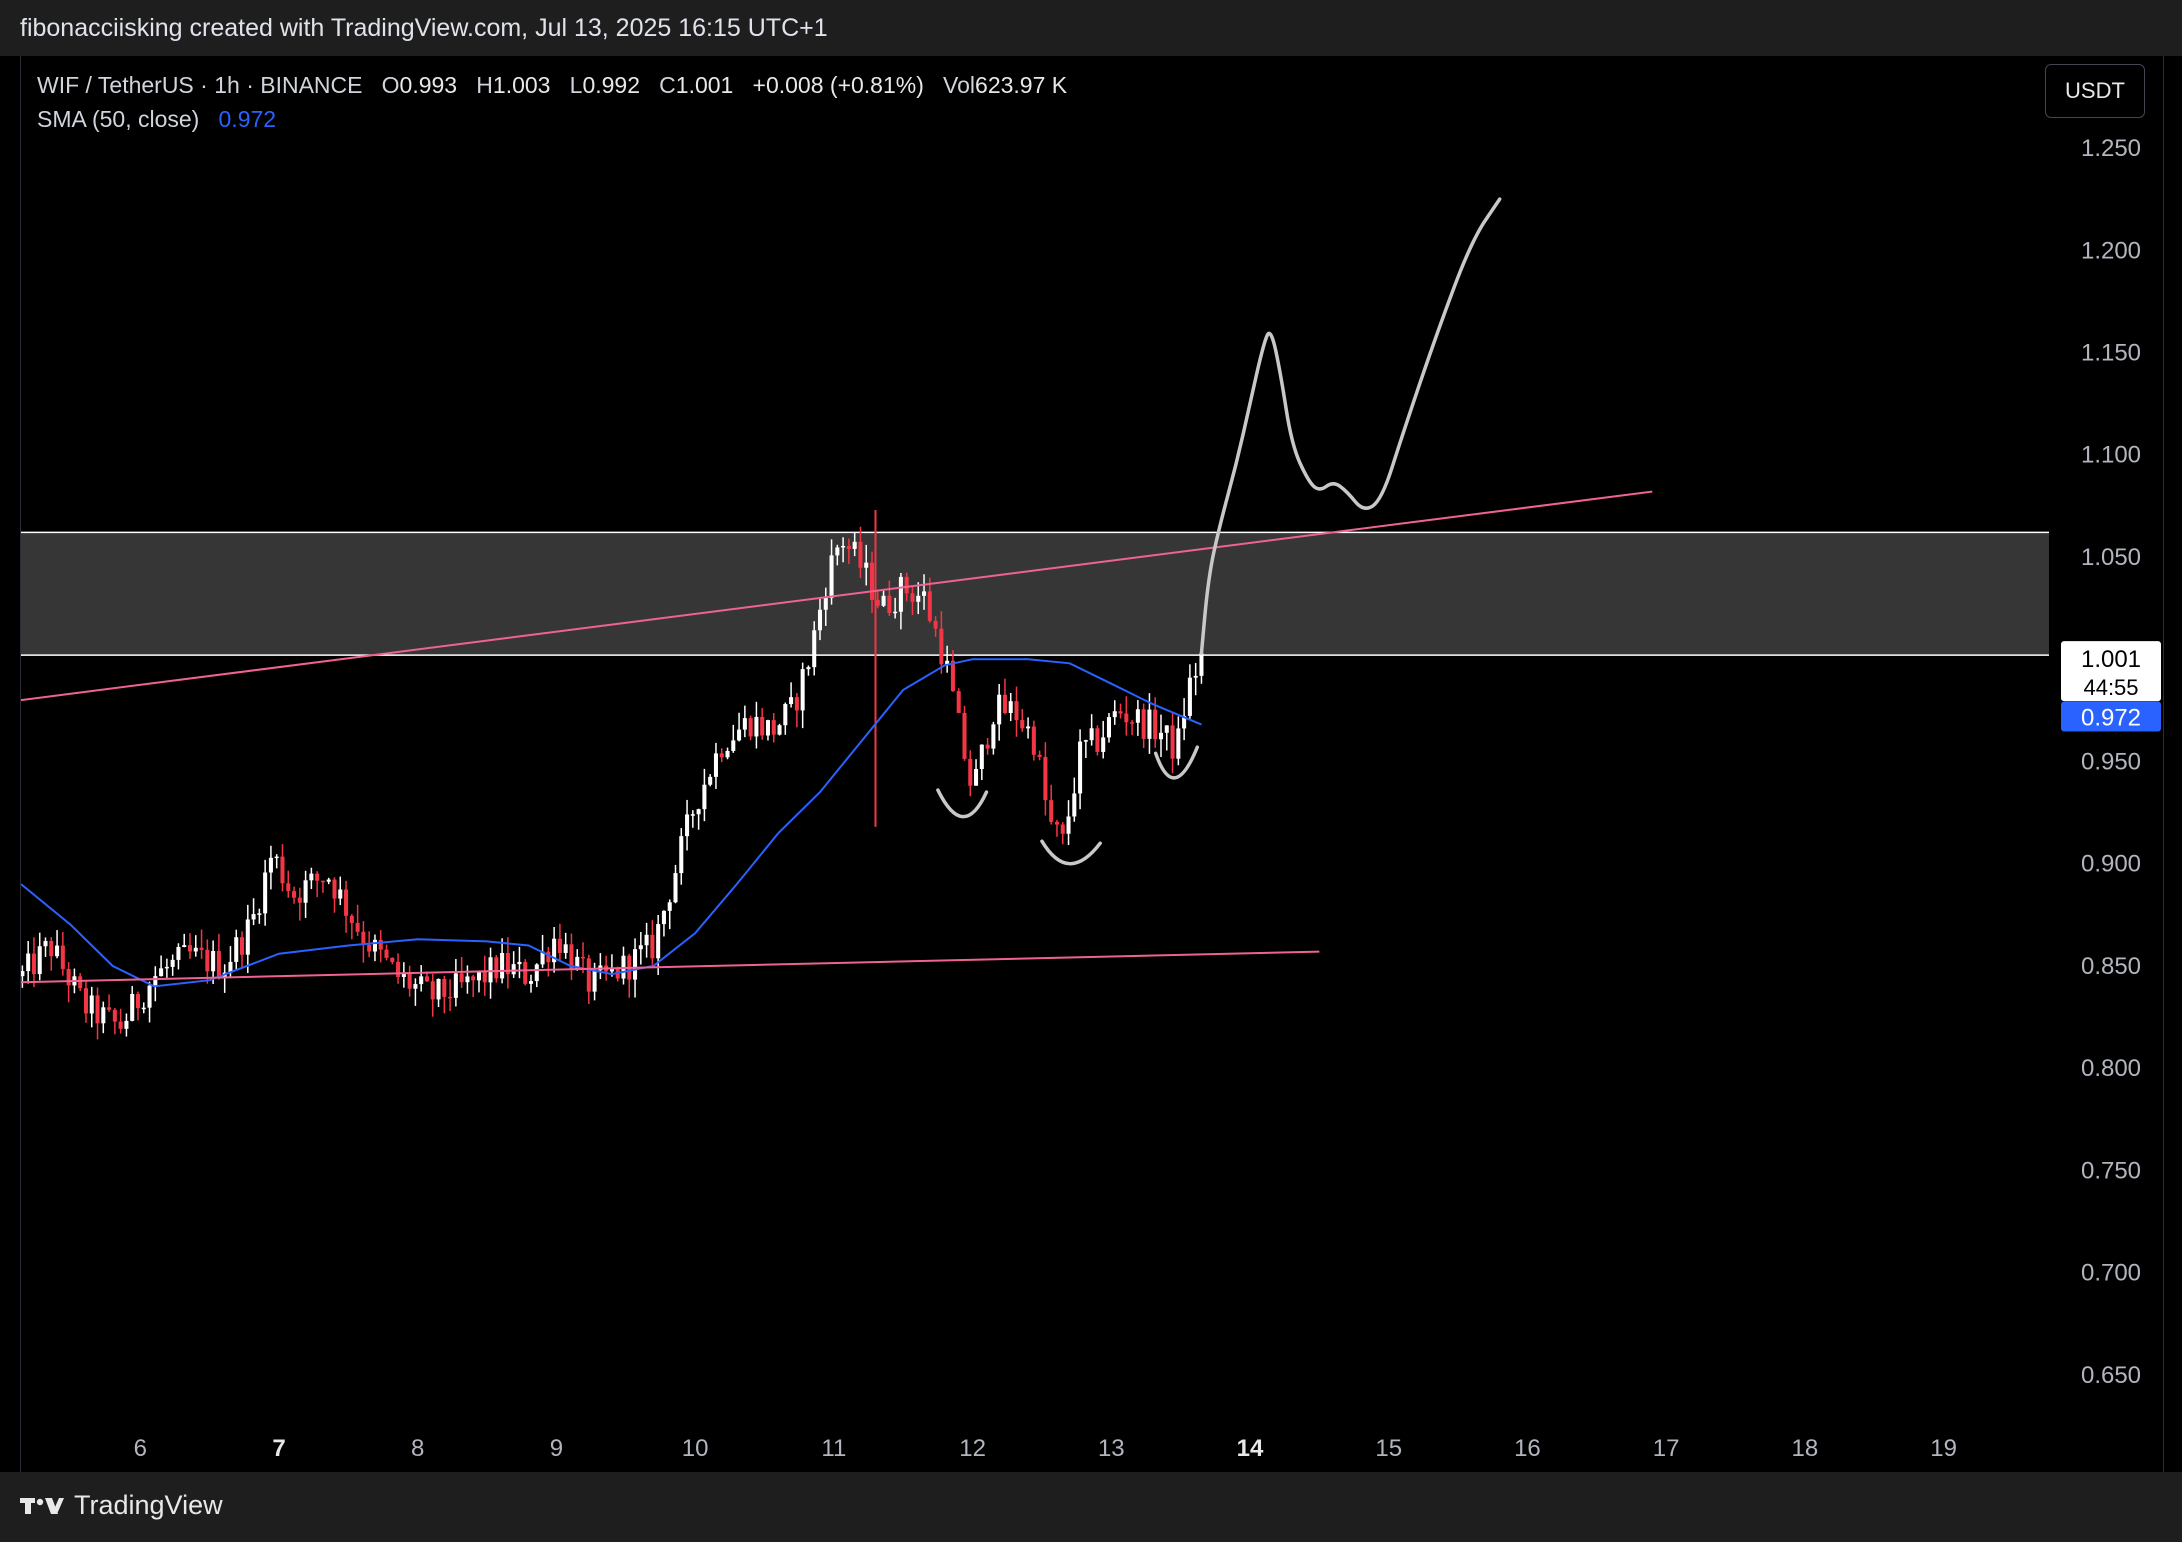 The width and height of the screenshot is (2182, 1542). What do you see at coordinates (156, 119) in the screenshot?
I see `sma-legend: SMA (50, close) 0.972` at bounding box center [156, 119].